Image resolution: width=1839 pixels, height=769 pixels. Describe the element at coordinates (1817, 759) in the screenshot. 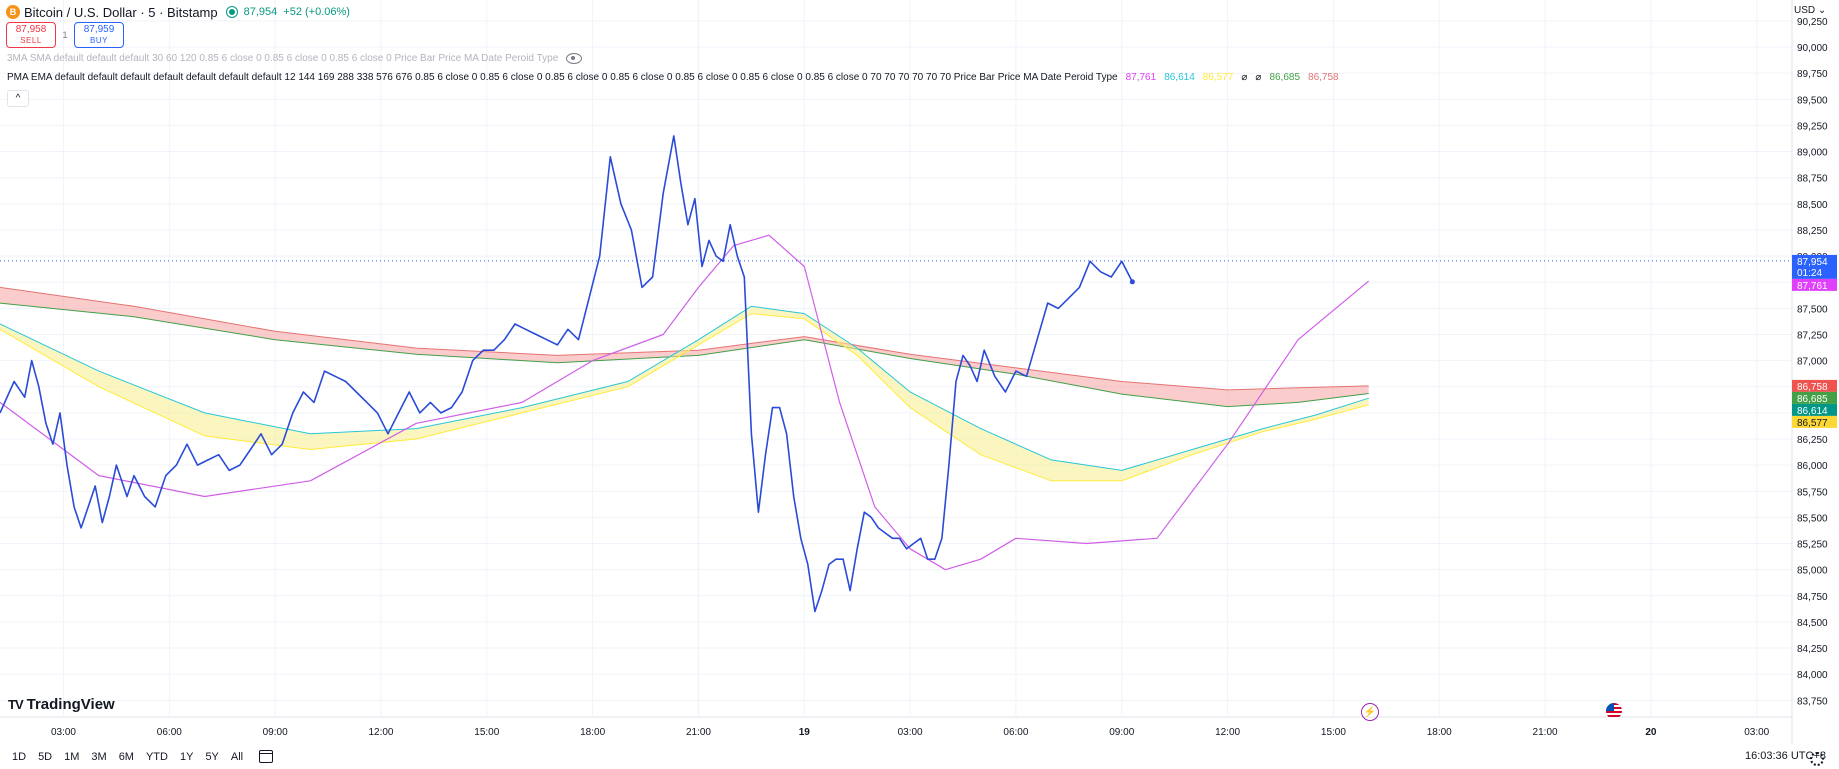

I see `settings-gear-icon` at that location.